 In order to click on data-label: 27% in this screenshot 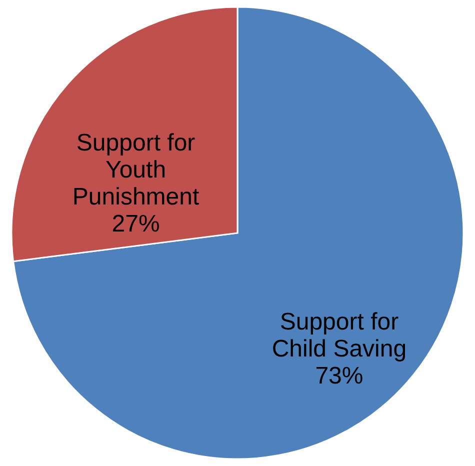, I will do `click(136, 224)`.